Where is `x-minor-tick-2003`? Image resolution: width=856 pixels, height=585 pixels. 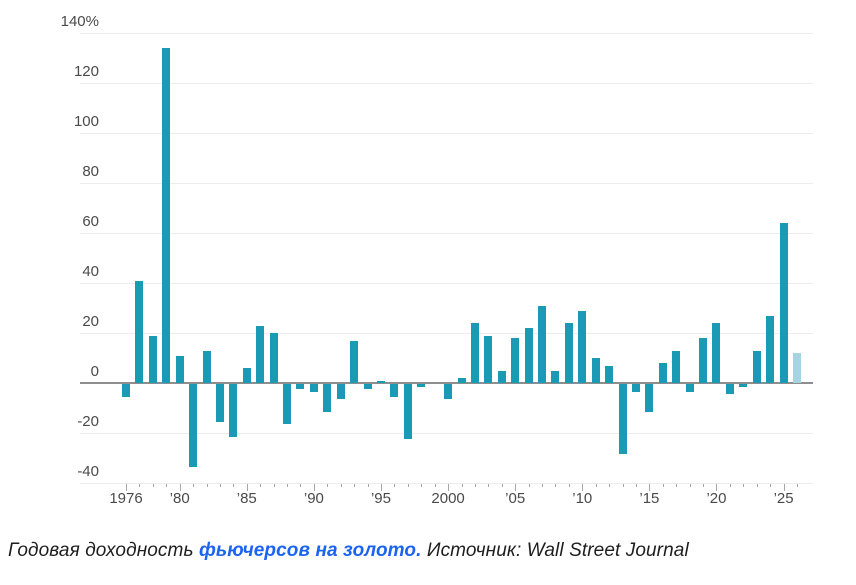
x-minor-tick-2003 is located at coordinates (489, 485).